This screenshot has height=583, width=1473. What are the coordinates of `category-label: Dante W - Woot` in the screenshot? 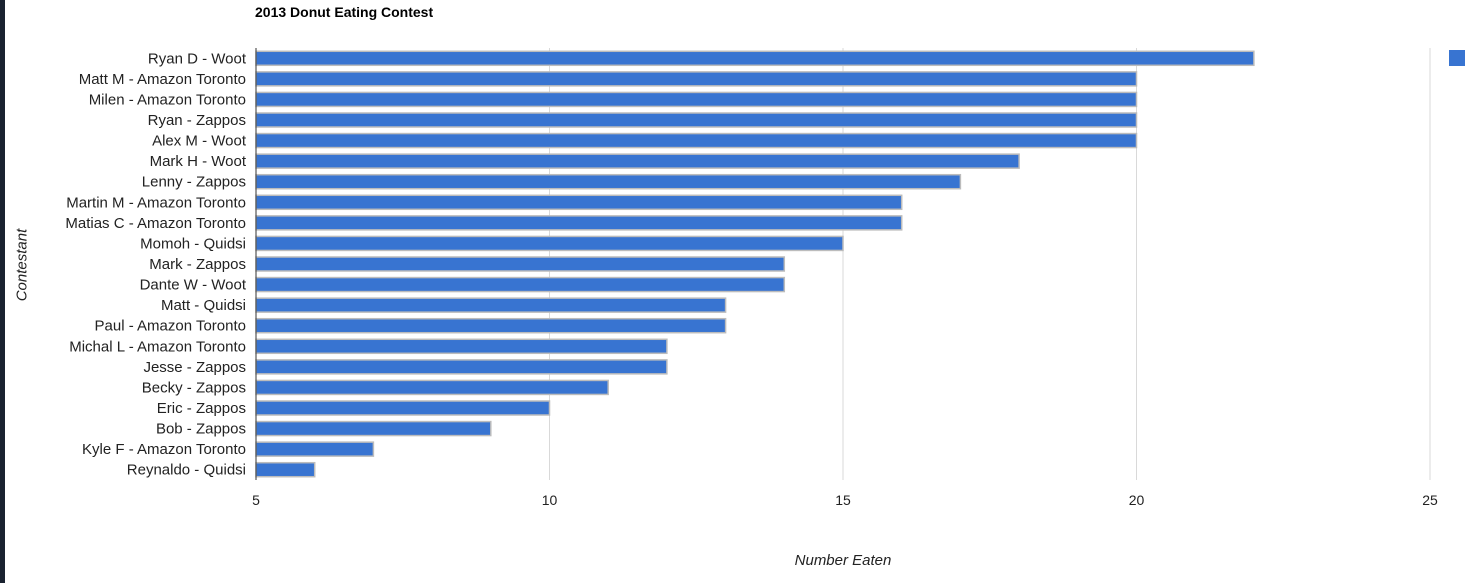 It's located at (193, 285).